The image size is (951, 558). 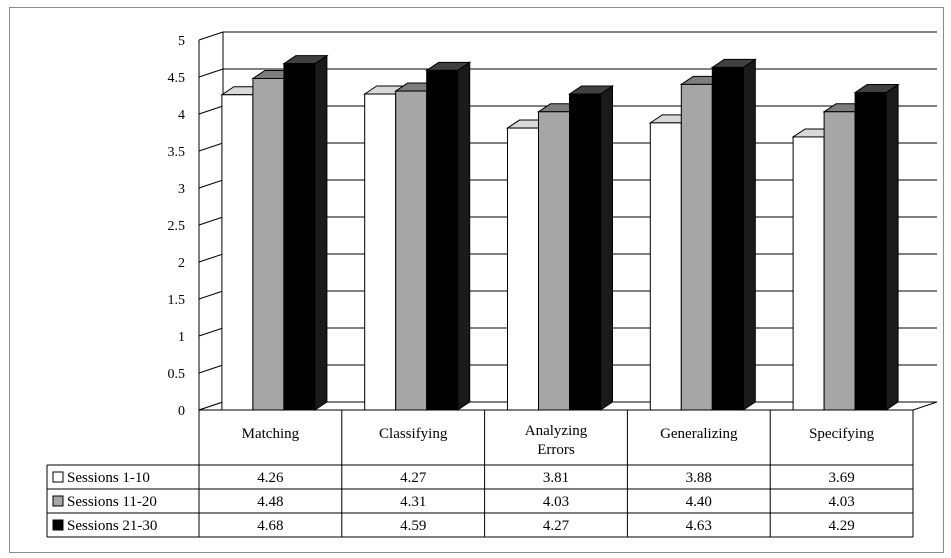 I want to click on category-label: Analyzing, so click(x=556, y=431).